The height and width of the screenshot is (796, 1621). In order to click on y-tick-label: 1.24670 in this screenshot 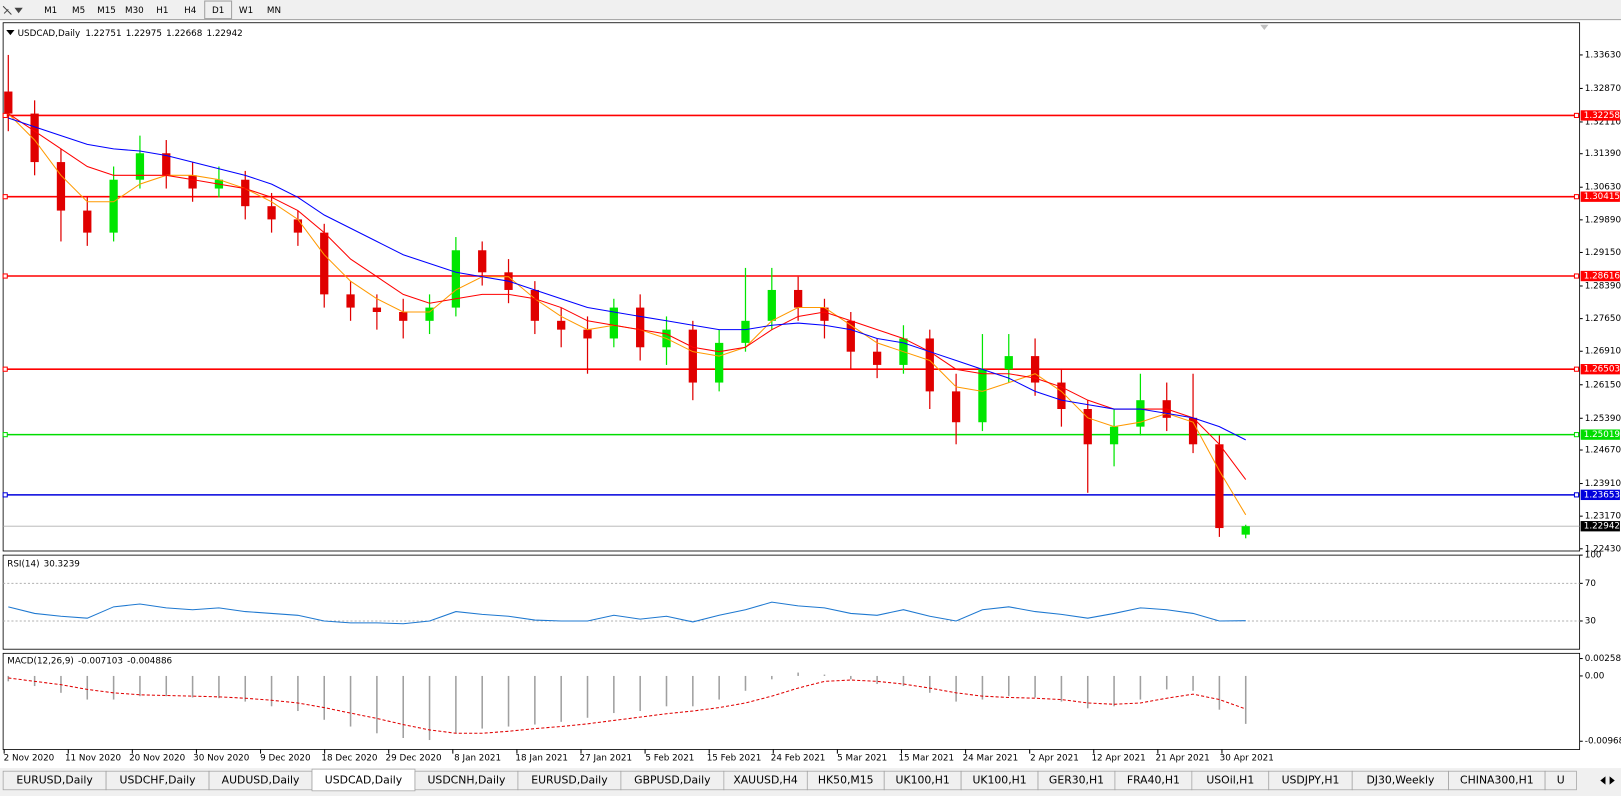, I will do `click(1603, 451)`.